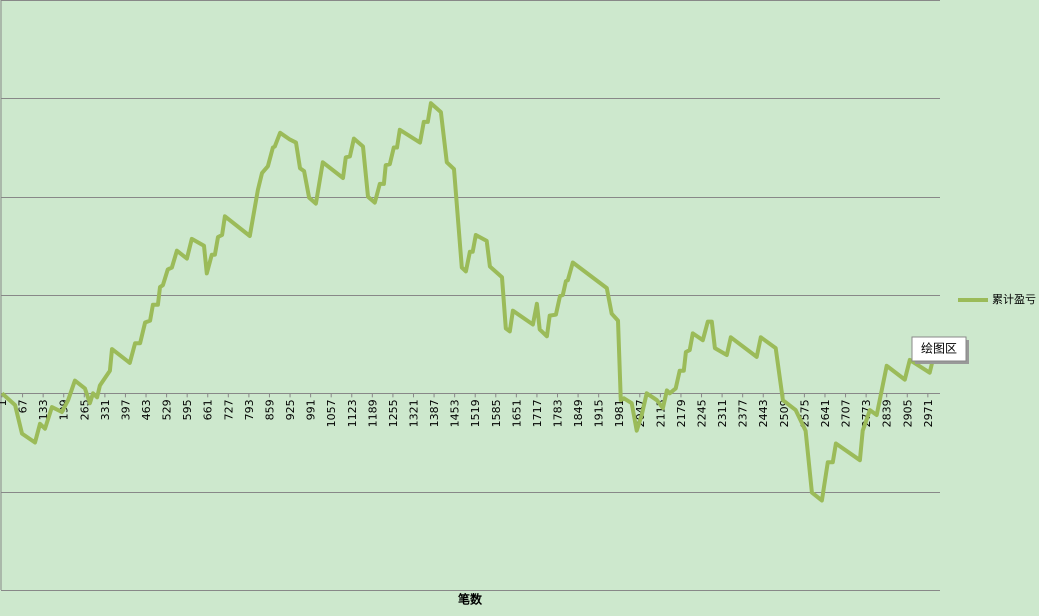 This screenshot has width=1039, height=616. What do you see at coordinates (208, 409) in the screenshot?
I see `x-tick-label: 661` at bounding box center [208, 409].